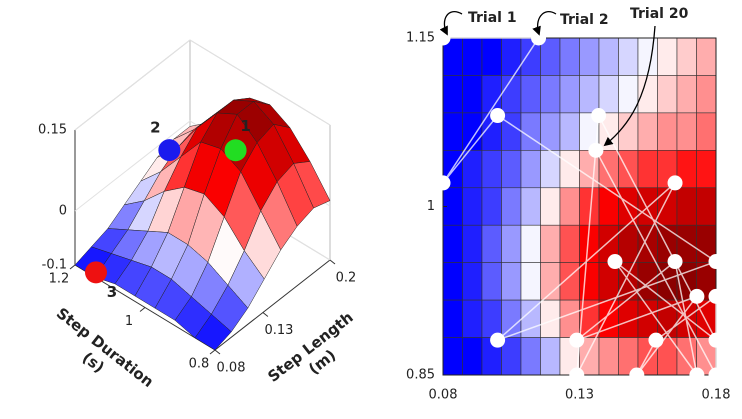  I want to click on y-tick-label: 0.85, so click(420, 375).